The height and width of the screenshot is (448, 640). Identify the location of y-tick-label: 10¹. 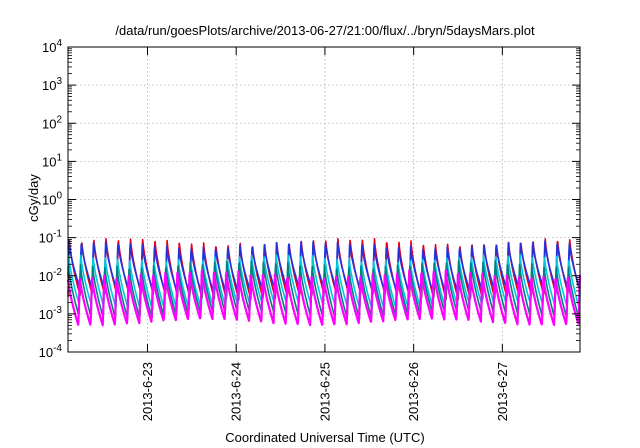
(52, 160).